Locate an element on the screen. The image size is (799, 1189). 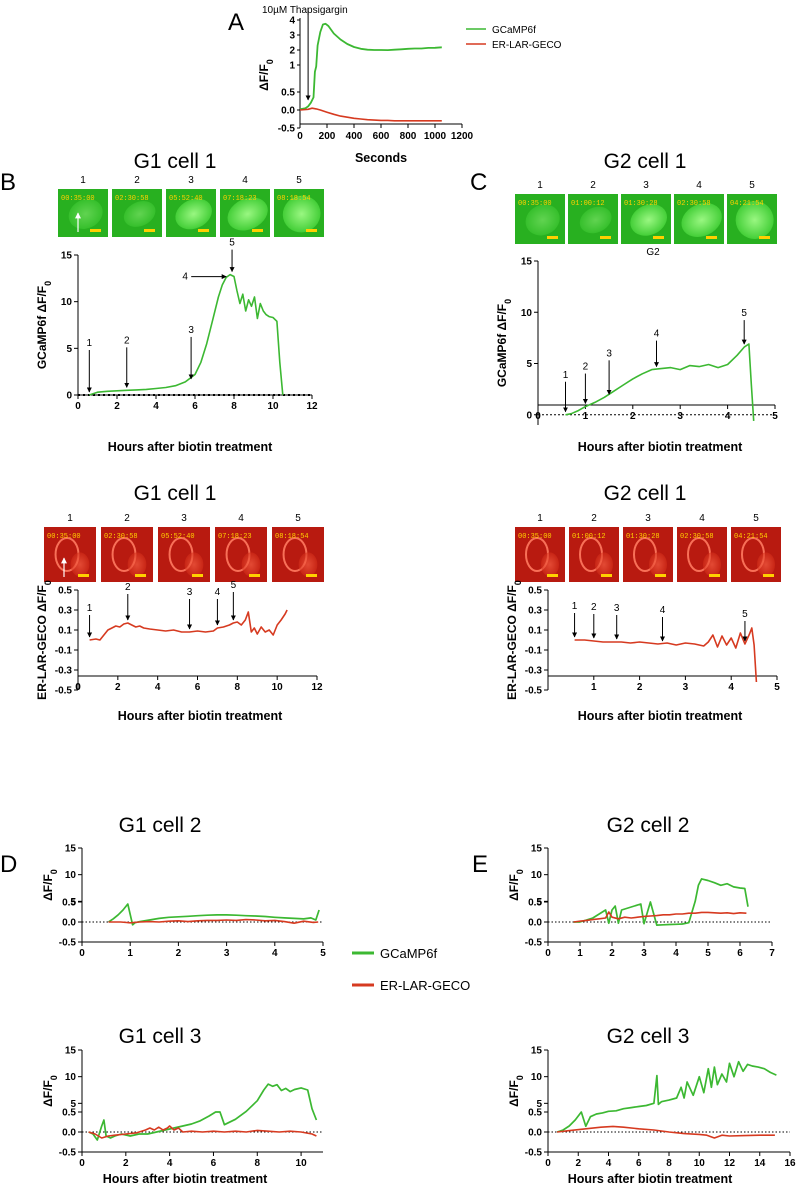
D-top-plot-series-gcamp is located at coordinates (214, 914).